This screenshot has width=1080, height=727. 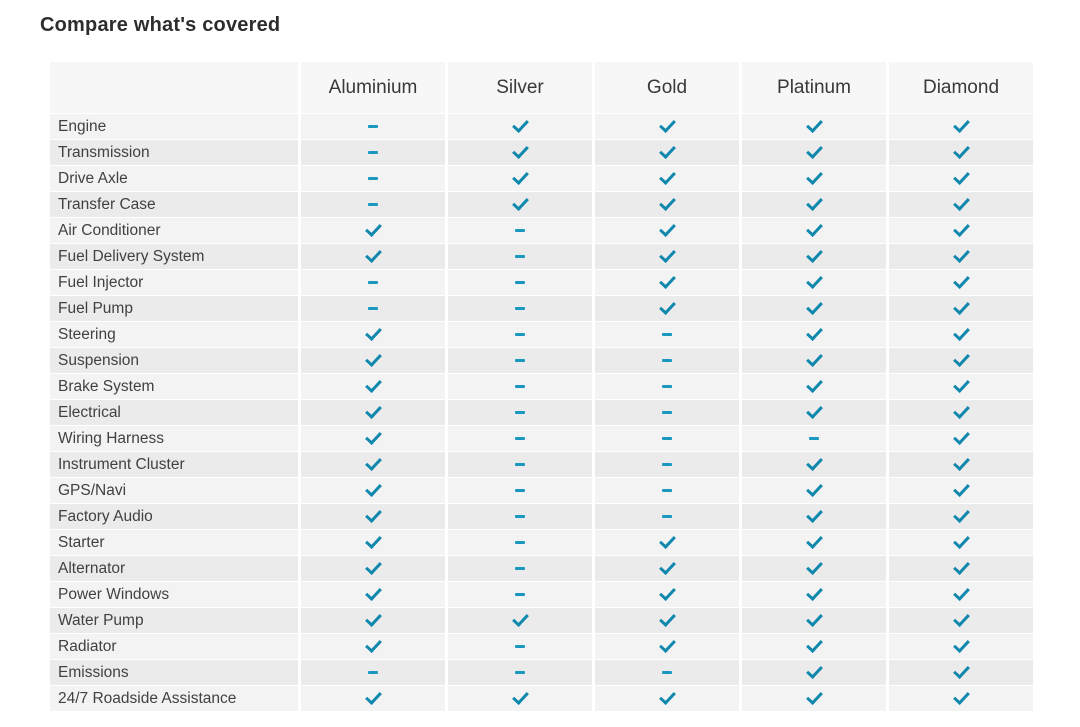 I want to click on header-spacer, so click(x=174, y=87).